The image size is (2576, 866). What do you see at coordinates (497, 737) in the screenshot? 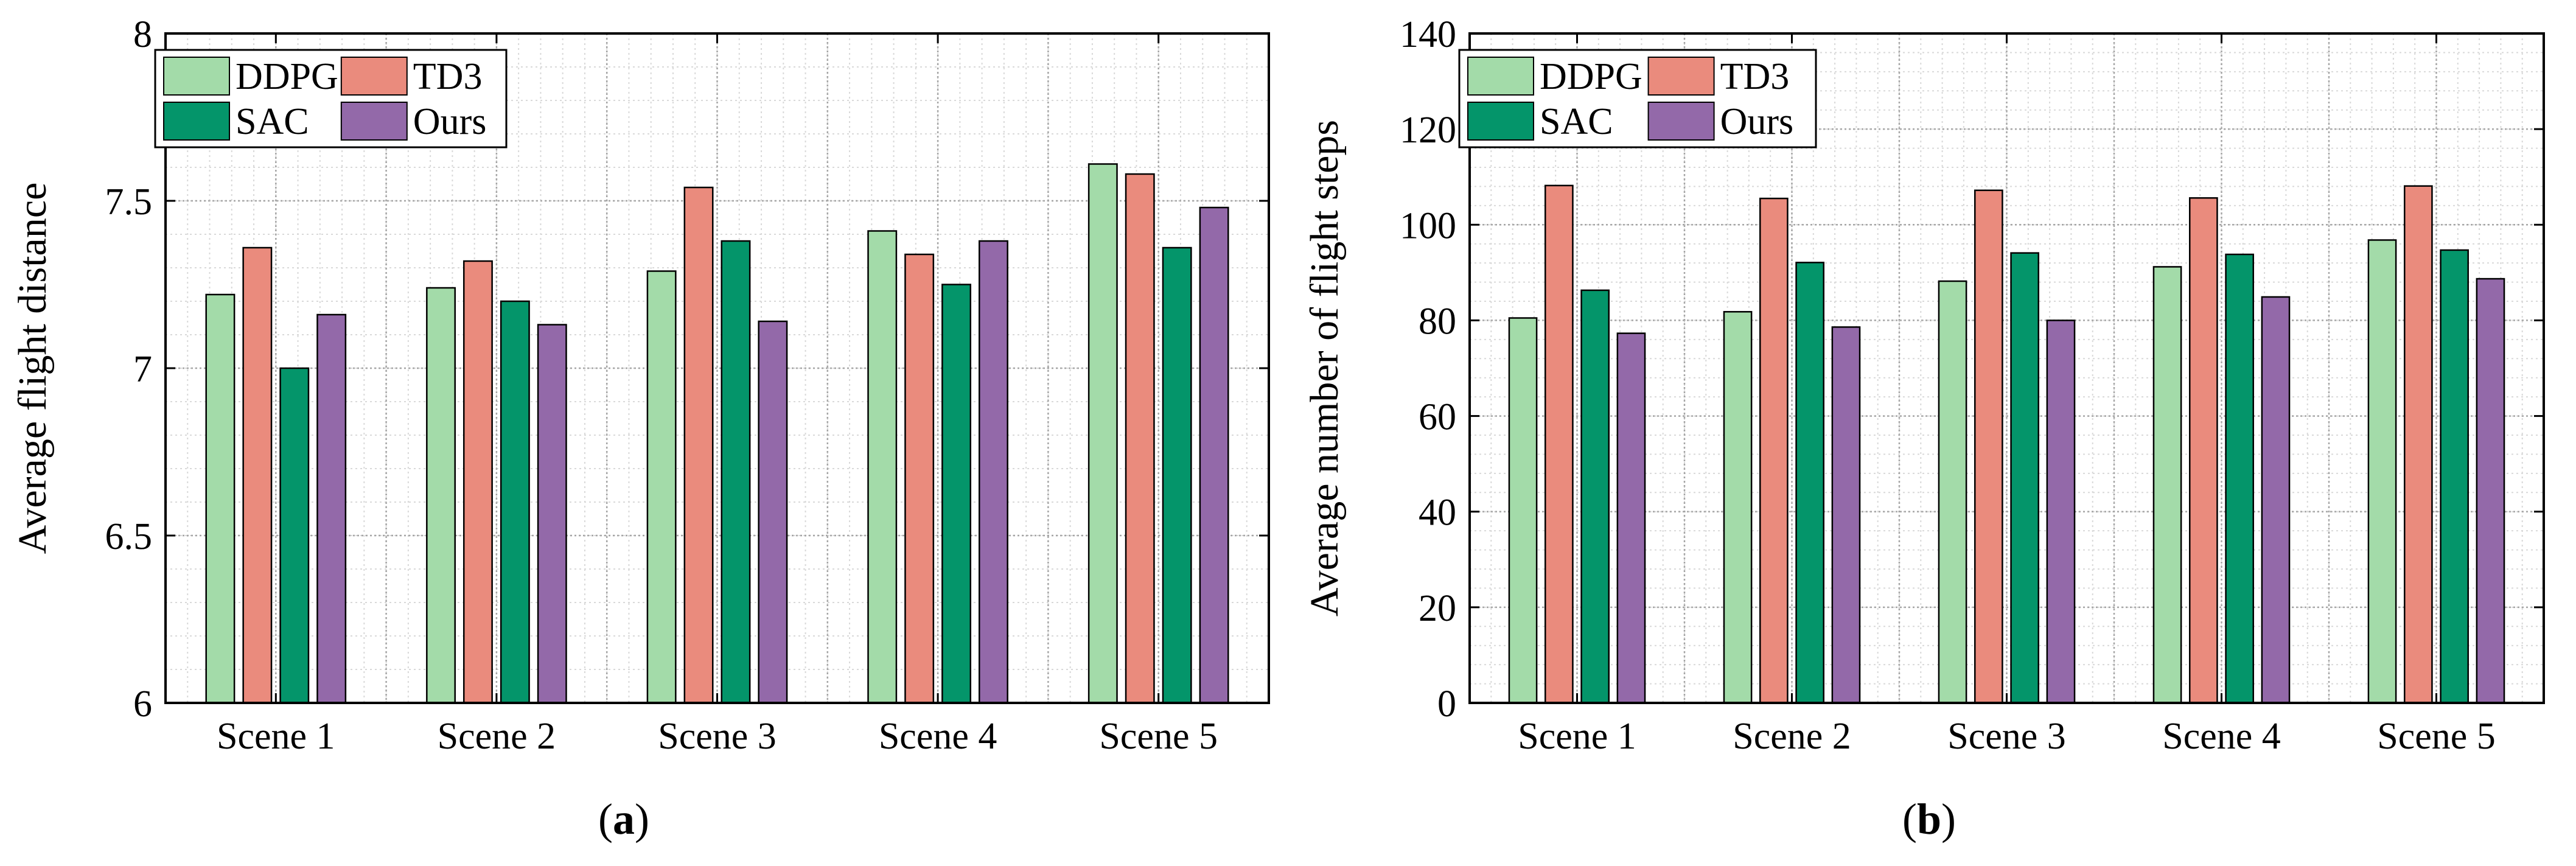
I see `chart-a-xtick-label: Scene 2` at bounding box center [497, 737].